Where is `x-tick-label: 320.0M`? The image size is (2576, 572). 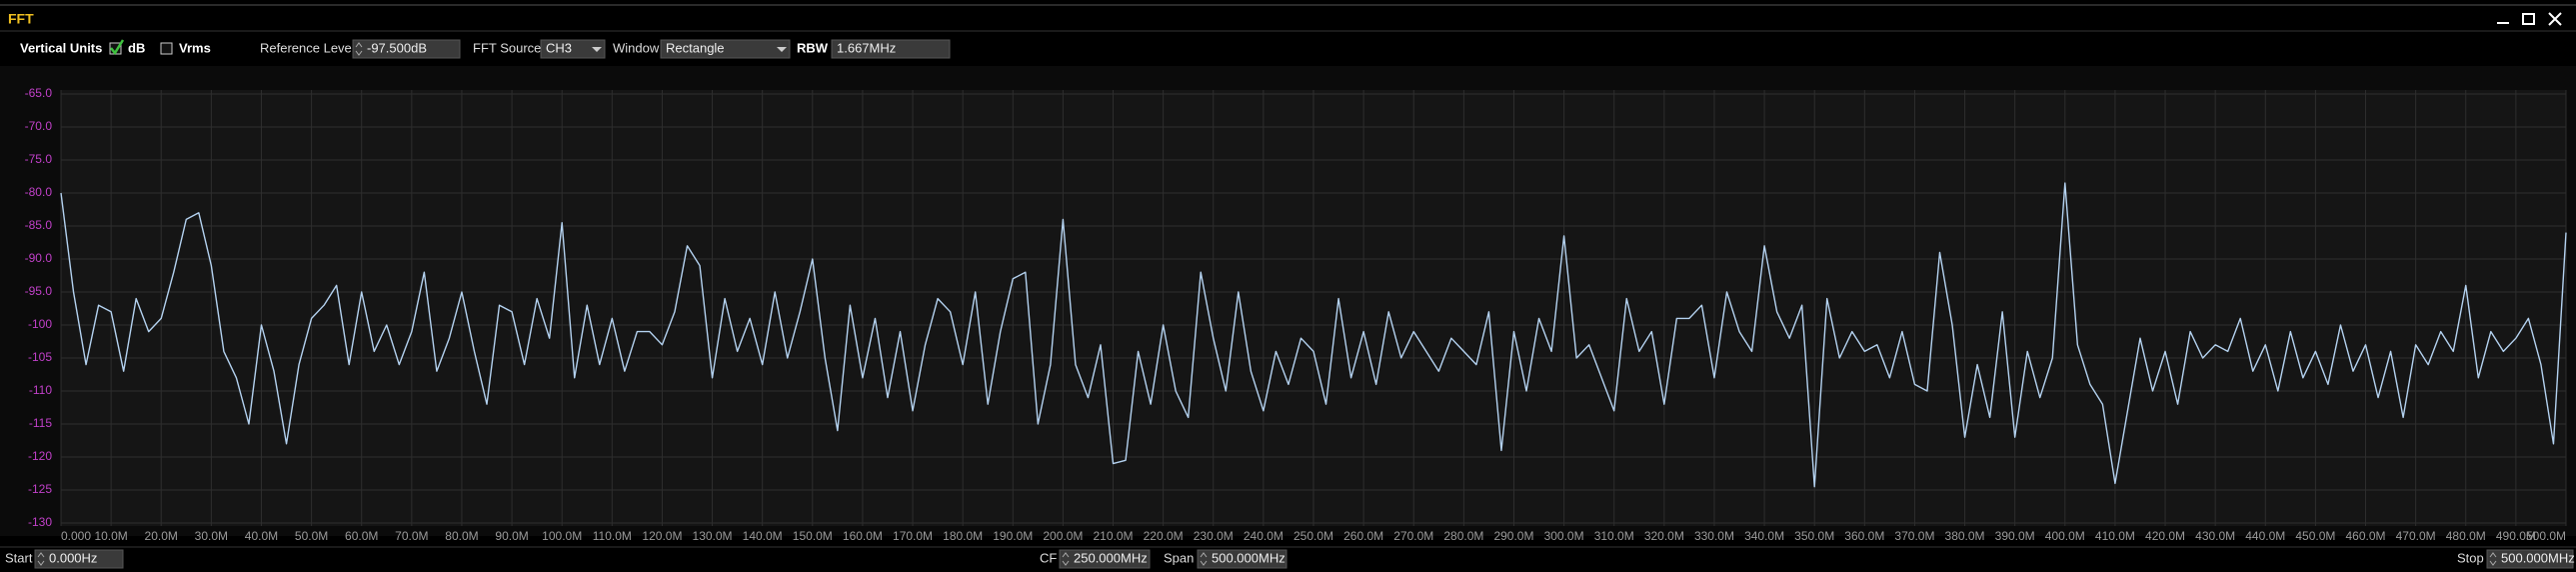
x-tick-label: 320.0M is located at coordinates (1664, 536).